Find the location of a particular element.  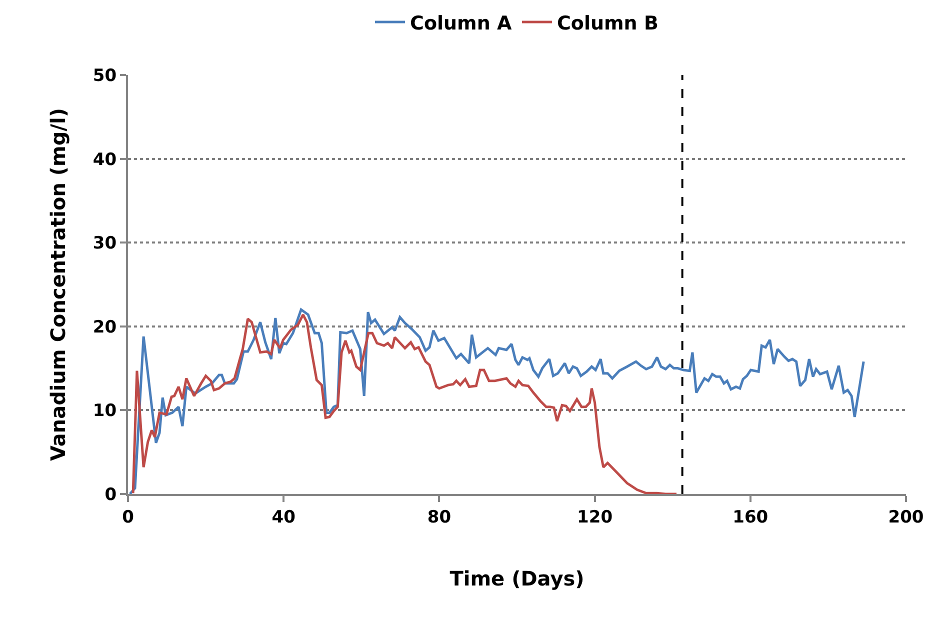

y-tick-label: 40 is located at coordinates (104, 160).